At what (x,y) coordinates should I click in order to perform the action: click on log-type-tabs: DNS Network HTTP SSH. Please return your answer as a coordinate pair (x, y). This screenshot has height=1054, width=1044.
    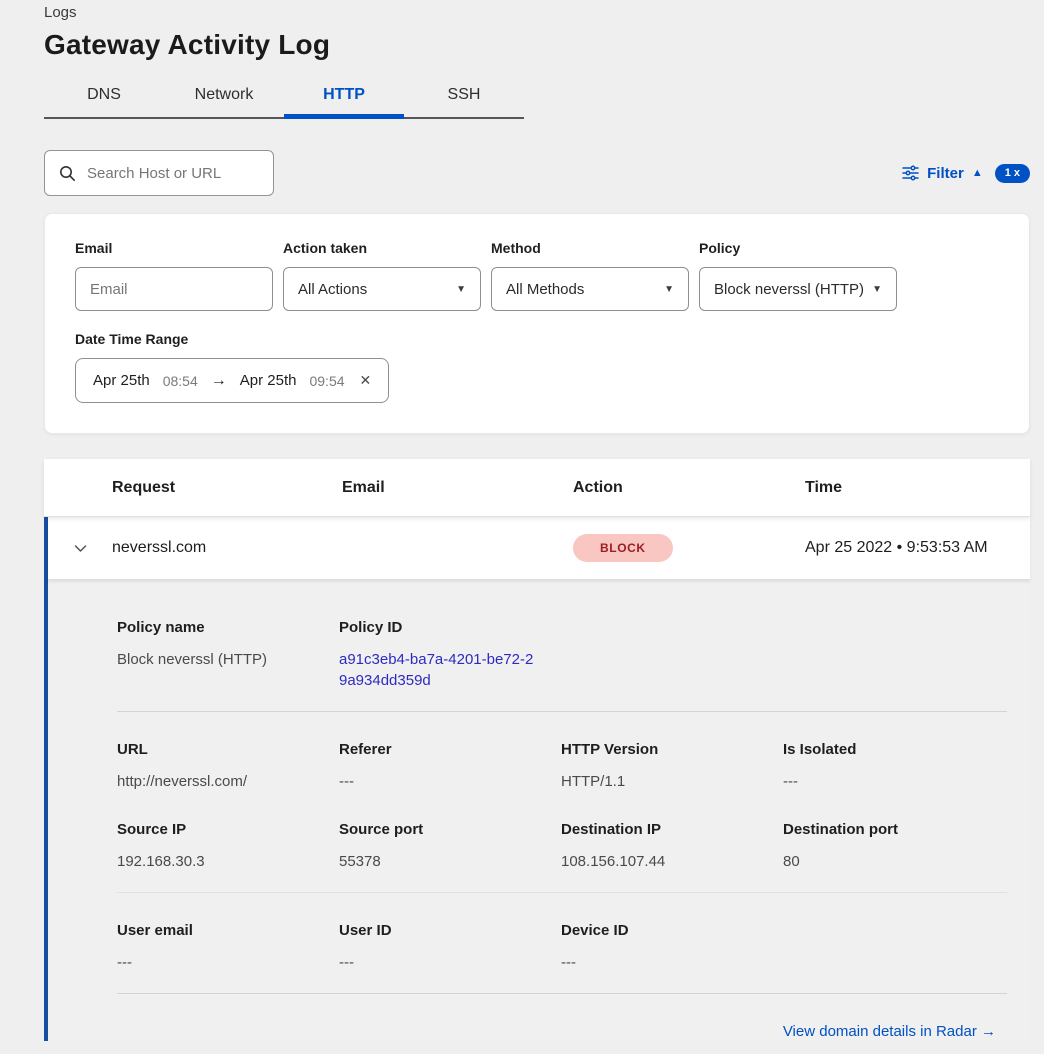
    Looking at the image, I should click on (284, 97).